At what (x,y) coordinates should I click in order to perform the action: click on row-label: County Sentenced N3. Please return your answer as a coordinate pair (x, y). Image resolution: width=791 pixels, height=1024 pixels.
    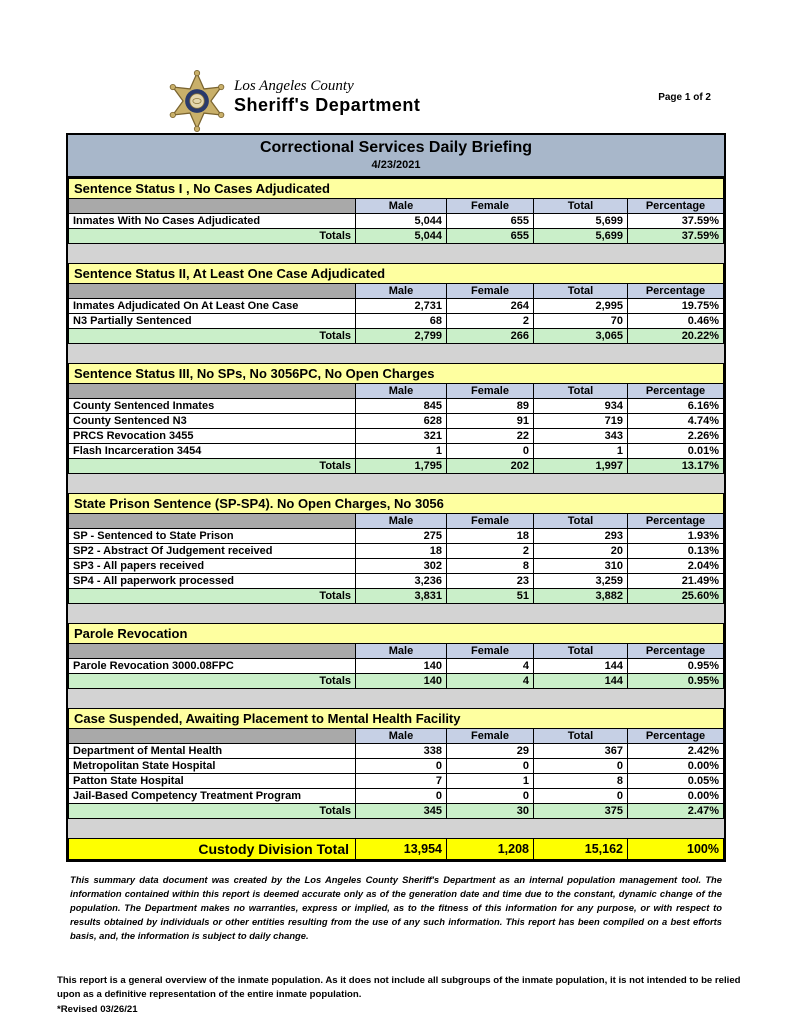
    Looking at the image, I should click on (212, 421).